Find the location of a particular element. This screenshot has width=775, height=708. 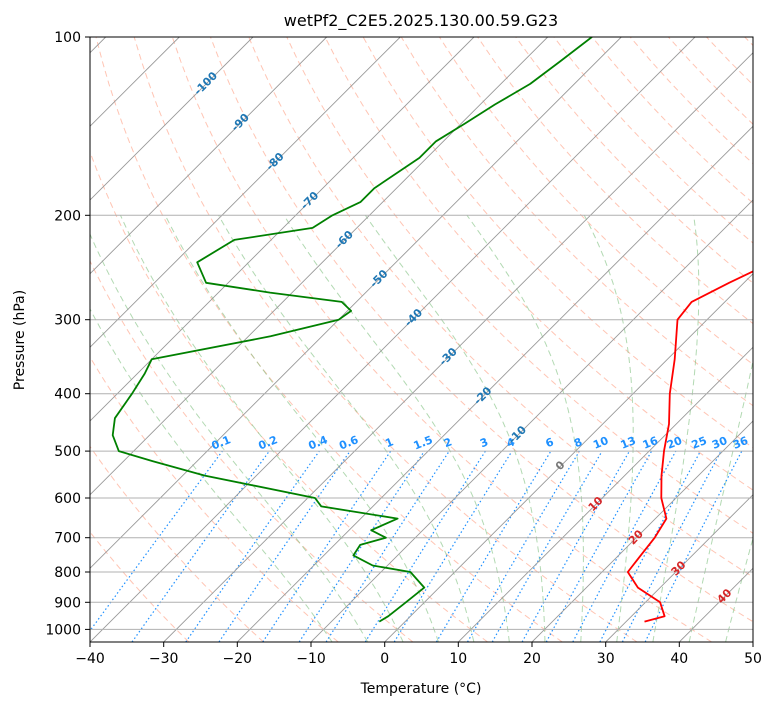

chart-title: wetPf2_C2E5.2025.130.00.59.G23 is located at coordinates (421, 21).